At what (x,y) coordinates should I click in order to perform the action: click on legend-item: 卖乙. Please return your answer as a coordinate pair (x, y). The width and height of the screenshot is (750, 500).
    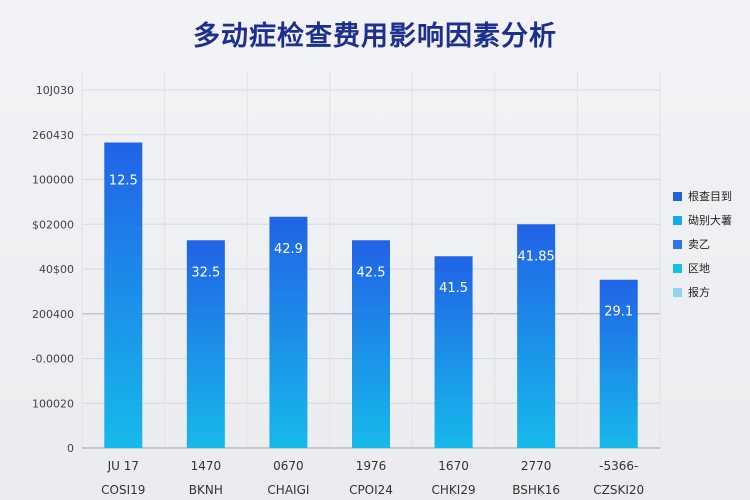
    Looking at the image, I should click on (710, 244).